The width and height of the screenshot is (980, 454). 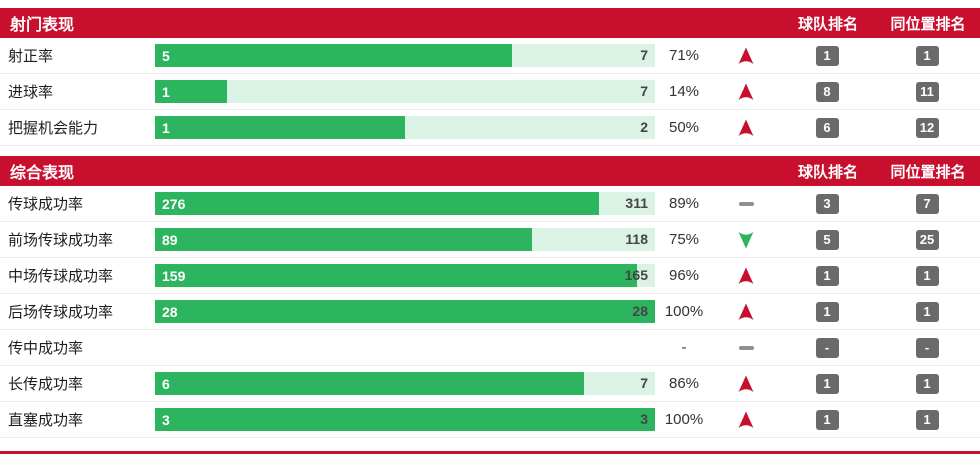 I want to click on section-title: 射门表现, so click(x=42, y=25).